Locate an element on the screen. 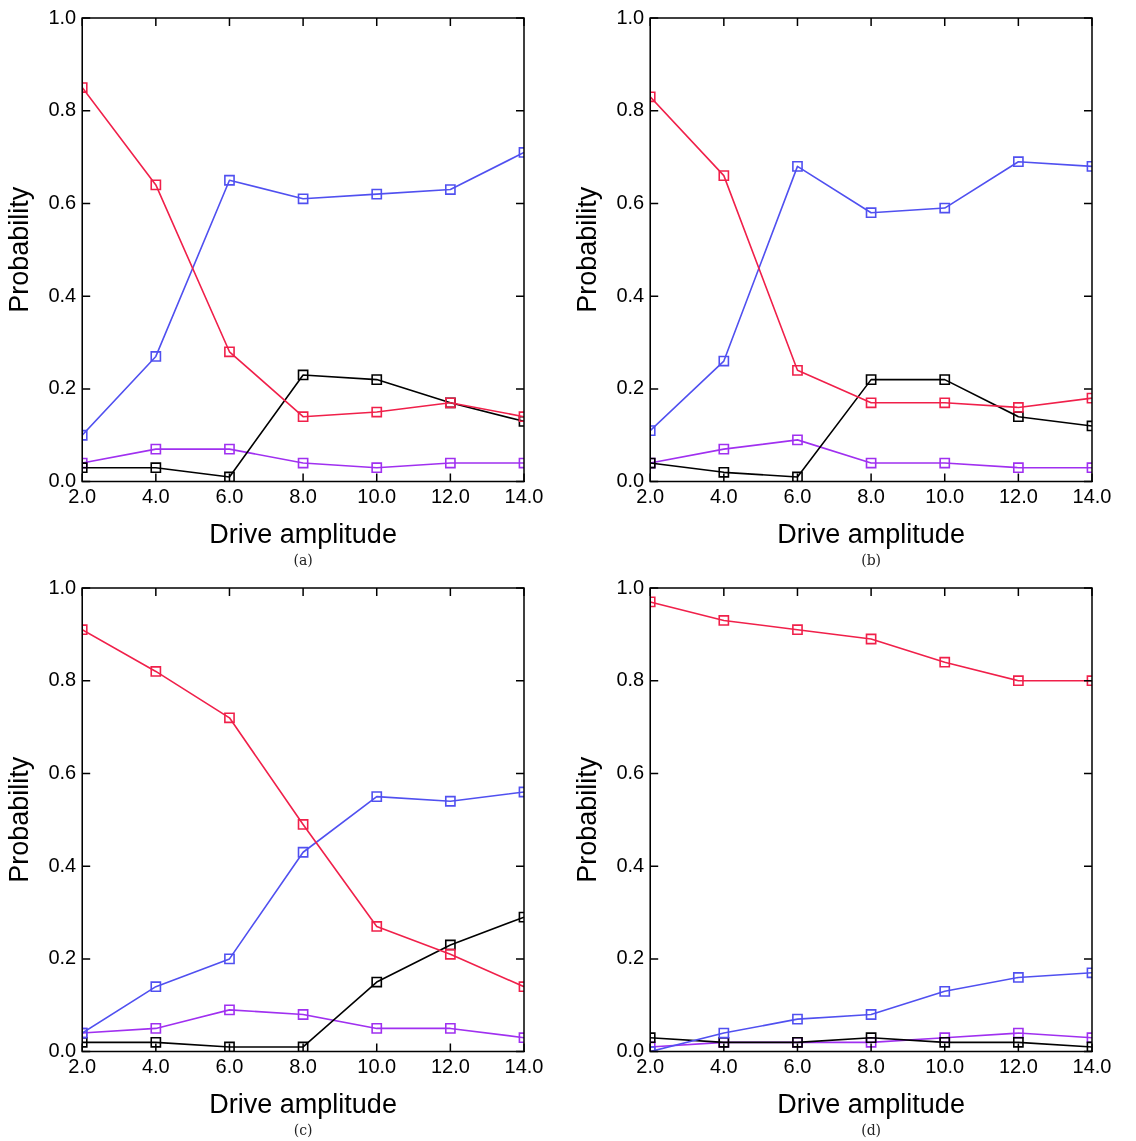 The width and height of the screenshot is (1136, 1141). text: (c) is located at coordinates (303, 1129).